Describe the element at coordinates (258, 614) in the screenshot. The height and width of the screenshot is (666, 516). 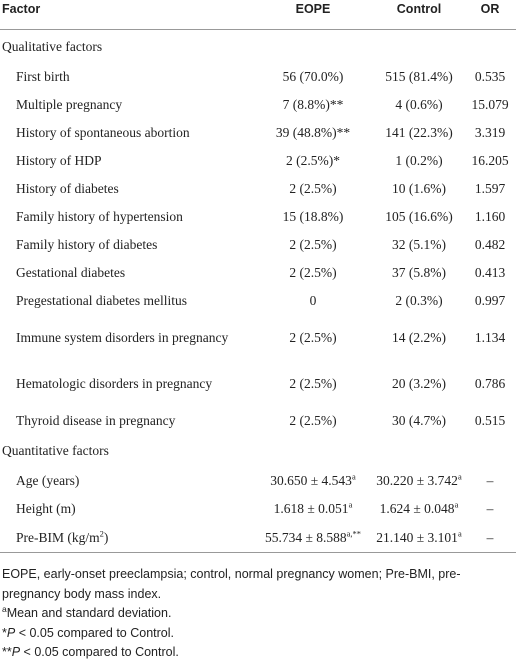
I see `footnote: aMean and standard deviation.` at that location.